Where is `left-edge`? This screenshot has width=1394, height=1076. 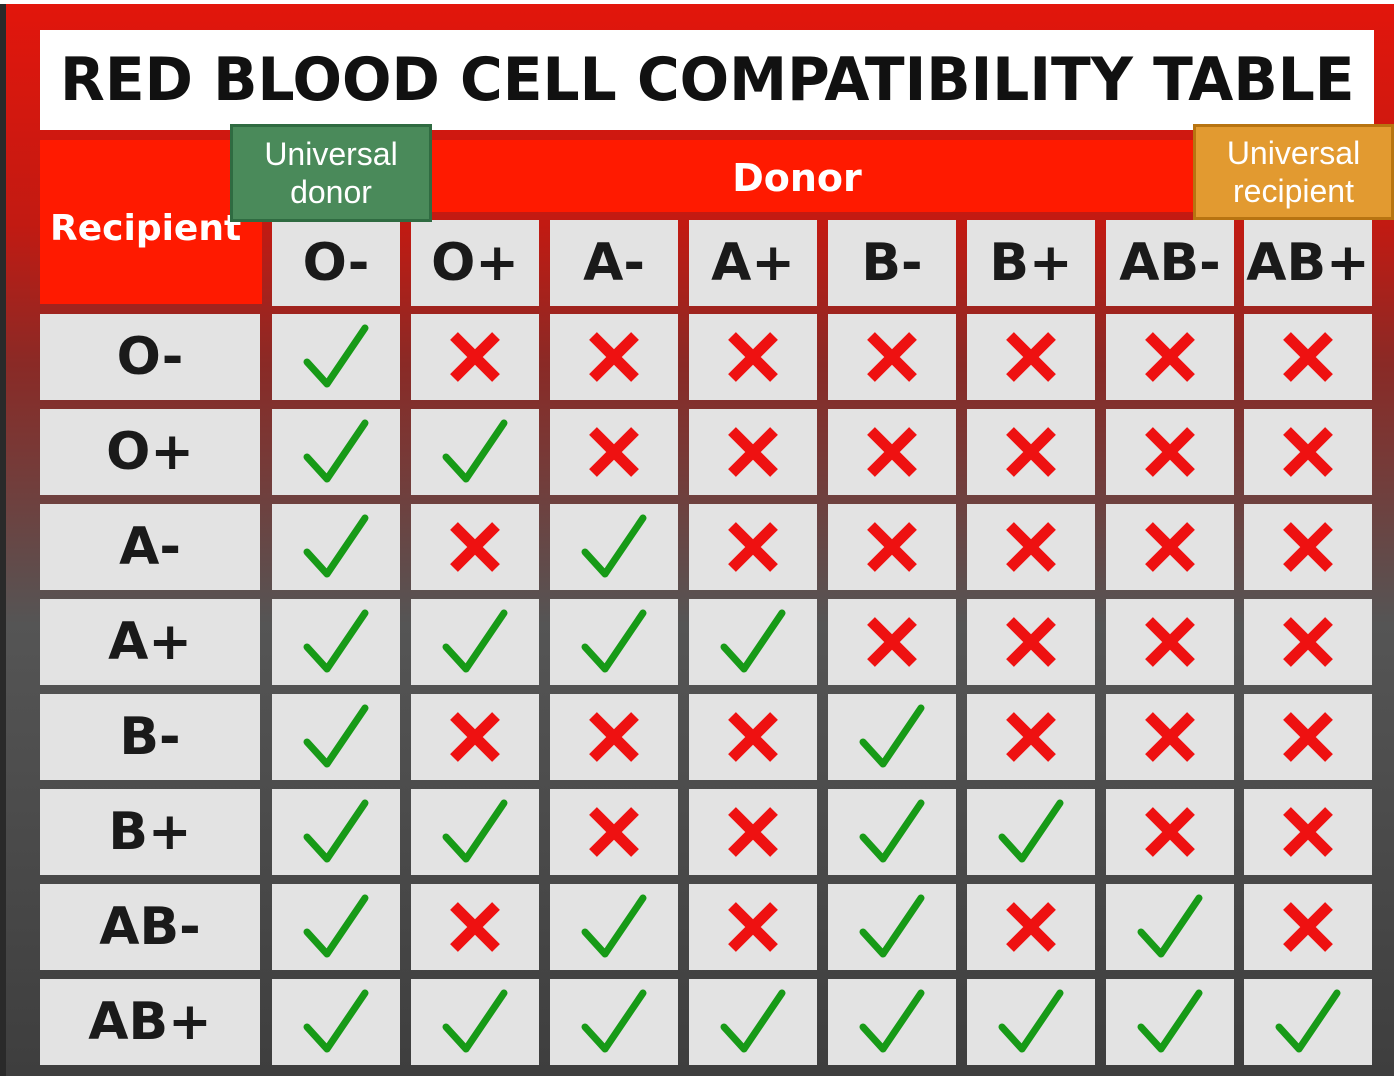 left-edge is located at coordinates (3, 540).